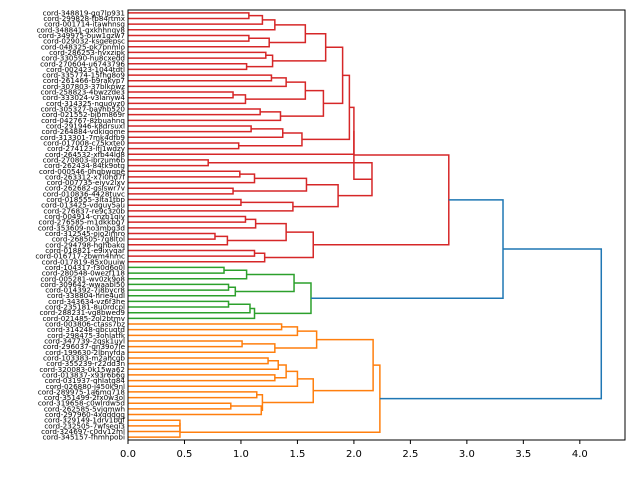 The width and height of the screenshot is (640, 480). What do you see at coordinates (265, 283) in the screenshot?
I see `link-h5` at bounding box center [265, 283].